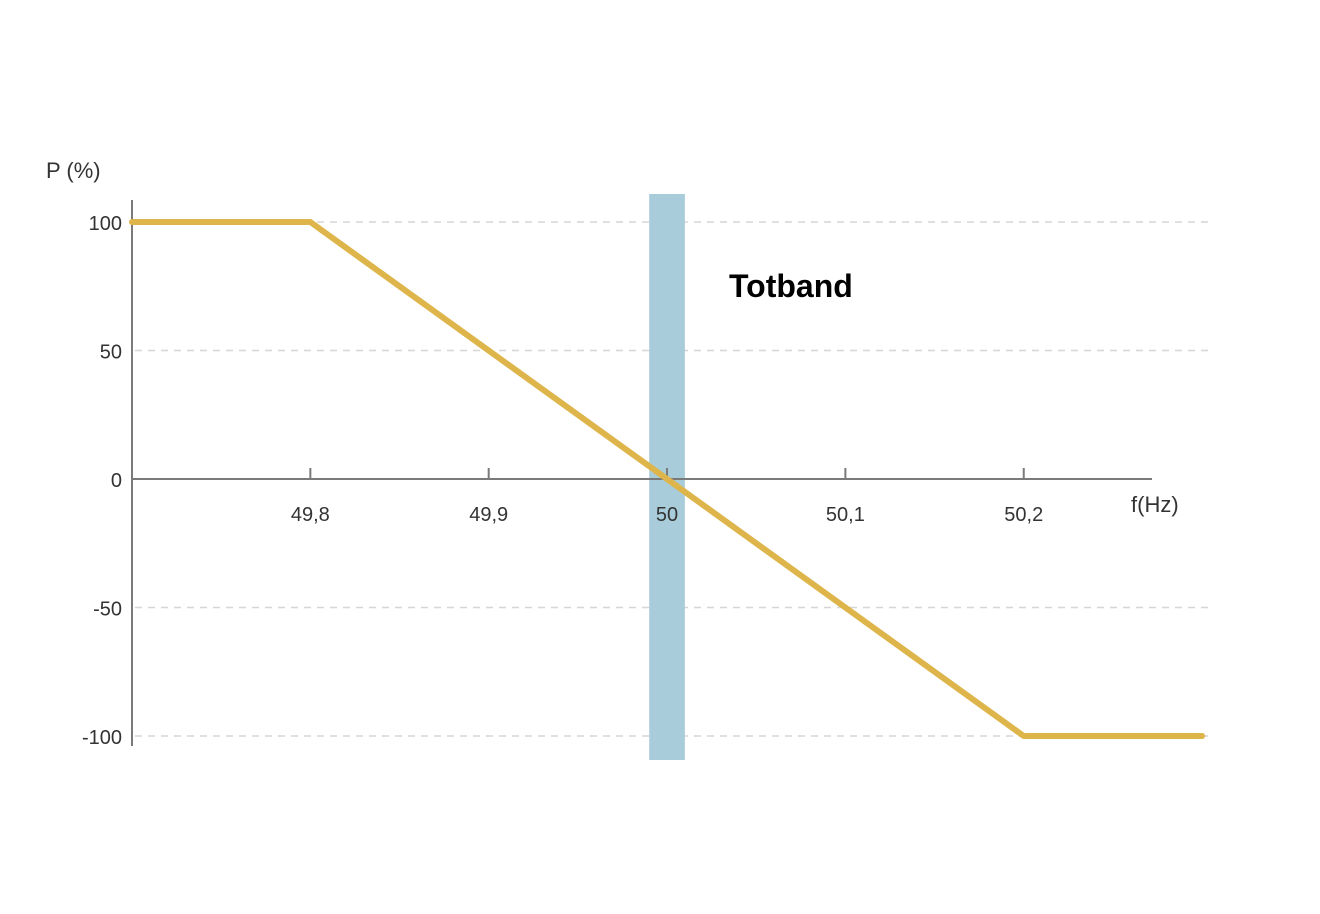 The height and width of the screenshot is (914, 1320). I want to click on y-tick-label: 100, so click(105, 224).